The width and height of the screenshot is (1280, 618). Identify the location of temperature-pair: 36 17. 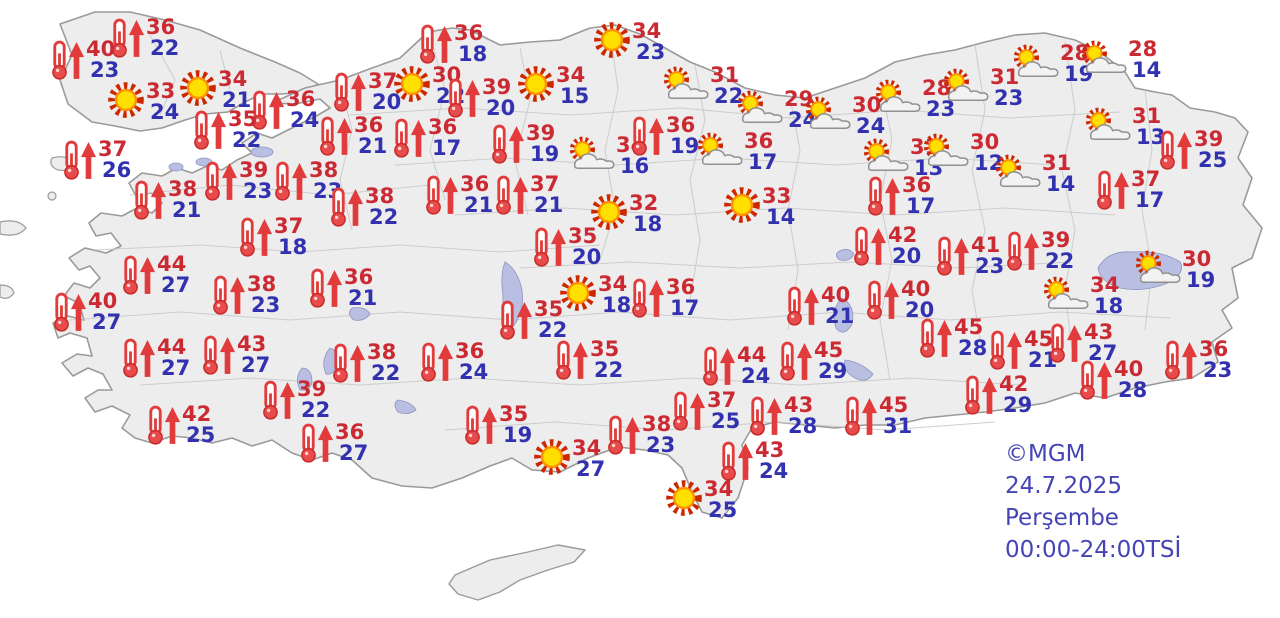
(918, 196).